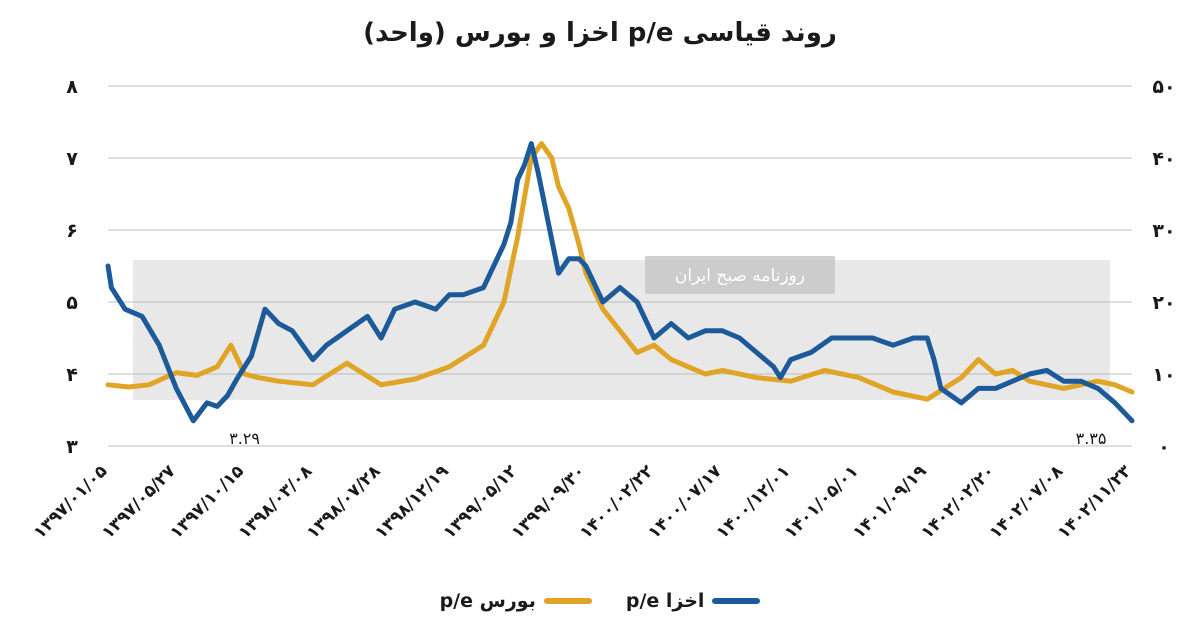 The height and width of the screenshot is (641, 1200). What do you see at coordinates (72, 447) in the screenshot?
I see `left-tick-label: ۳` at bounding box center [72, 447].